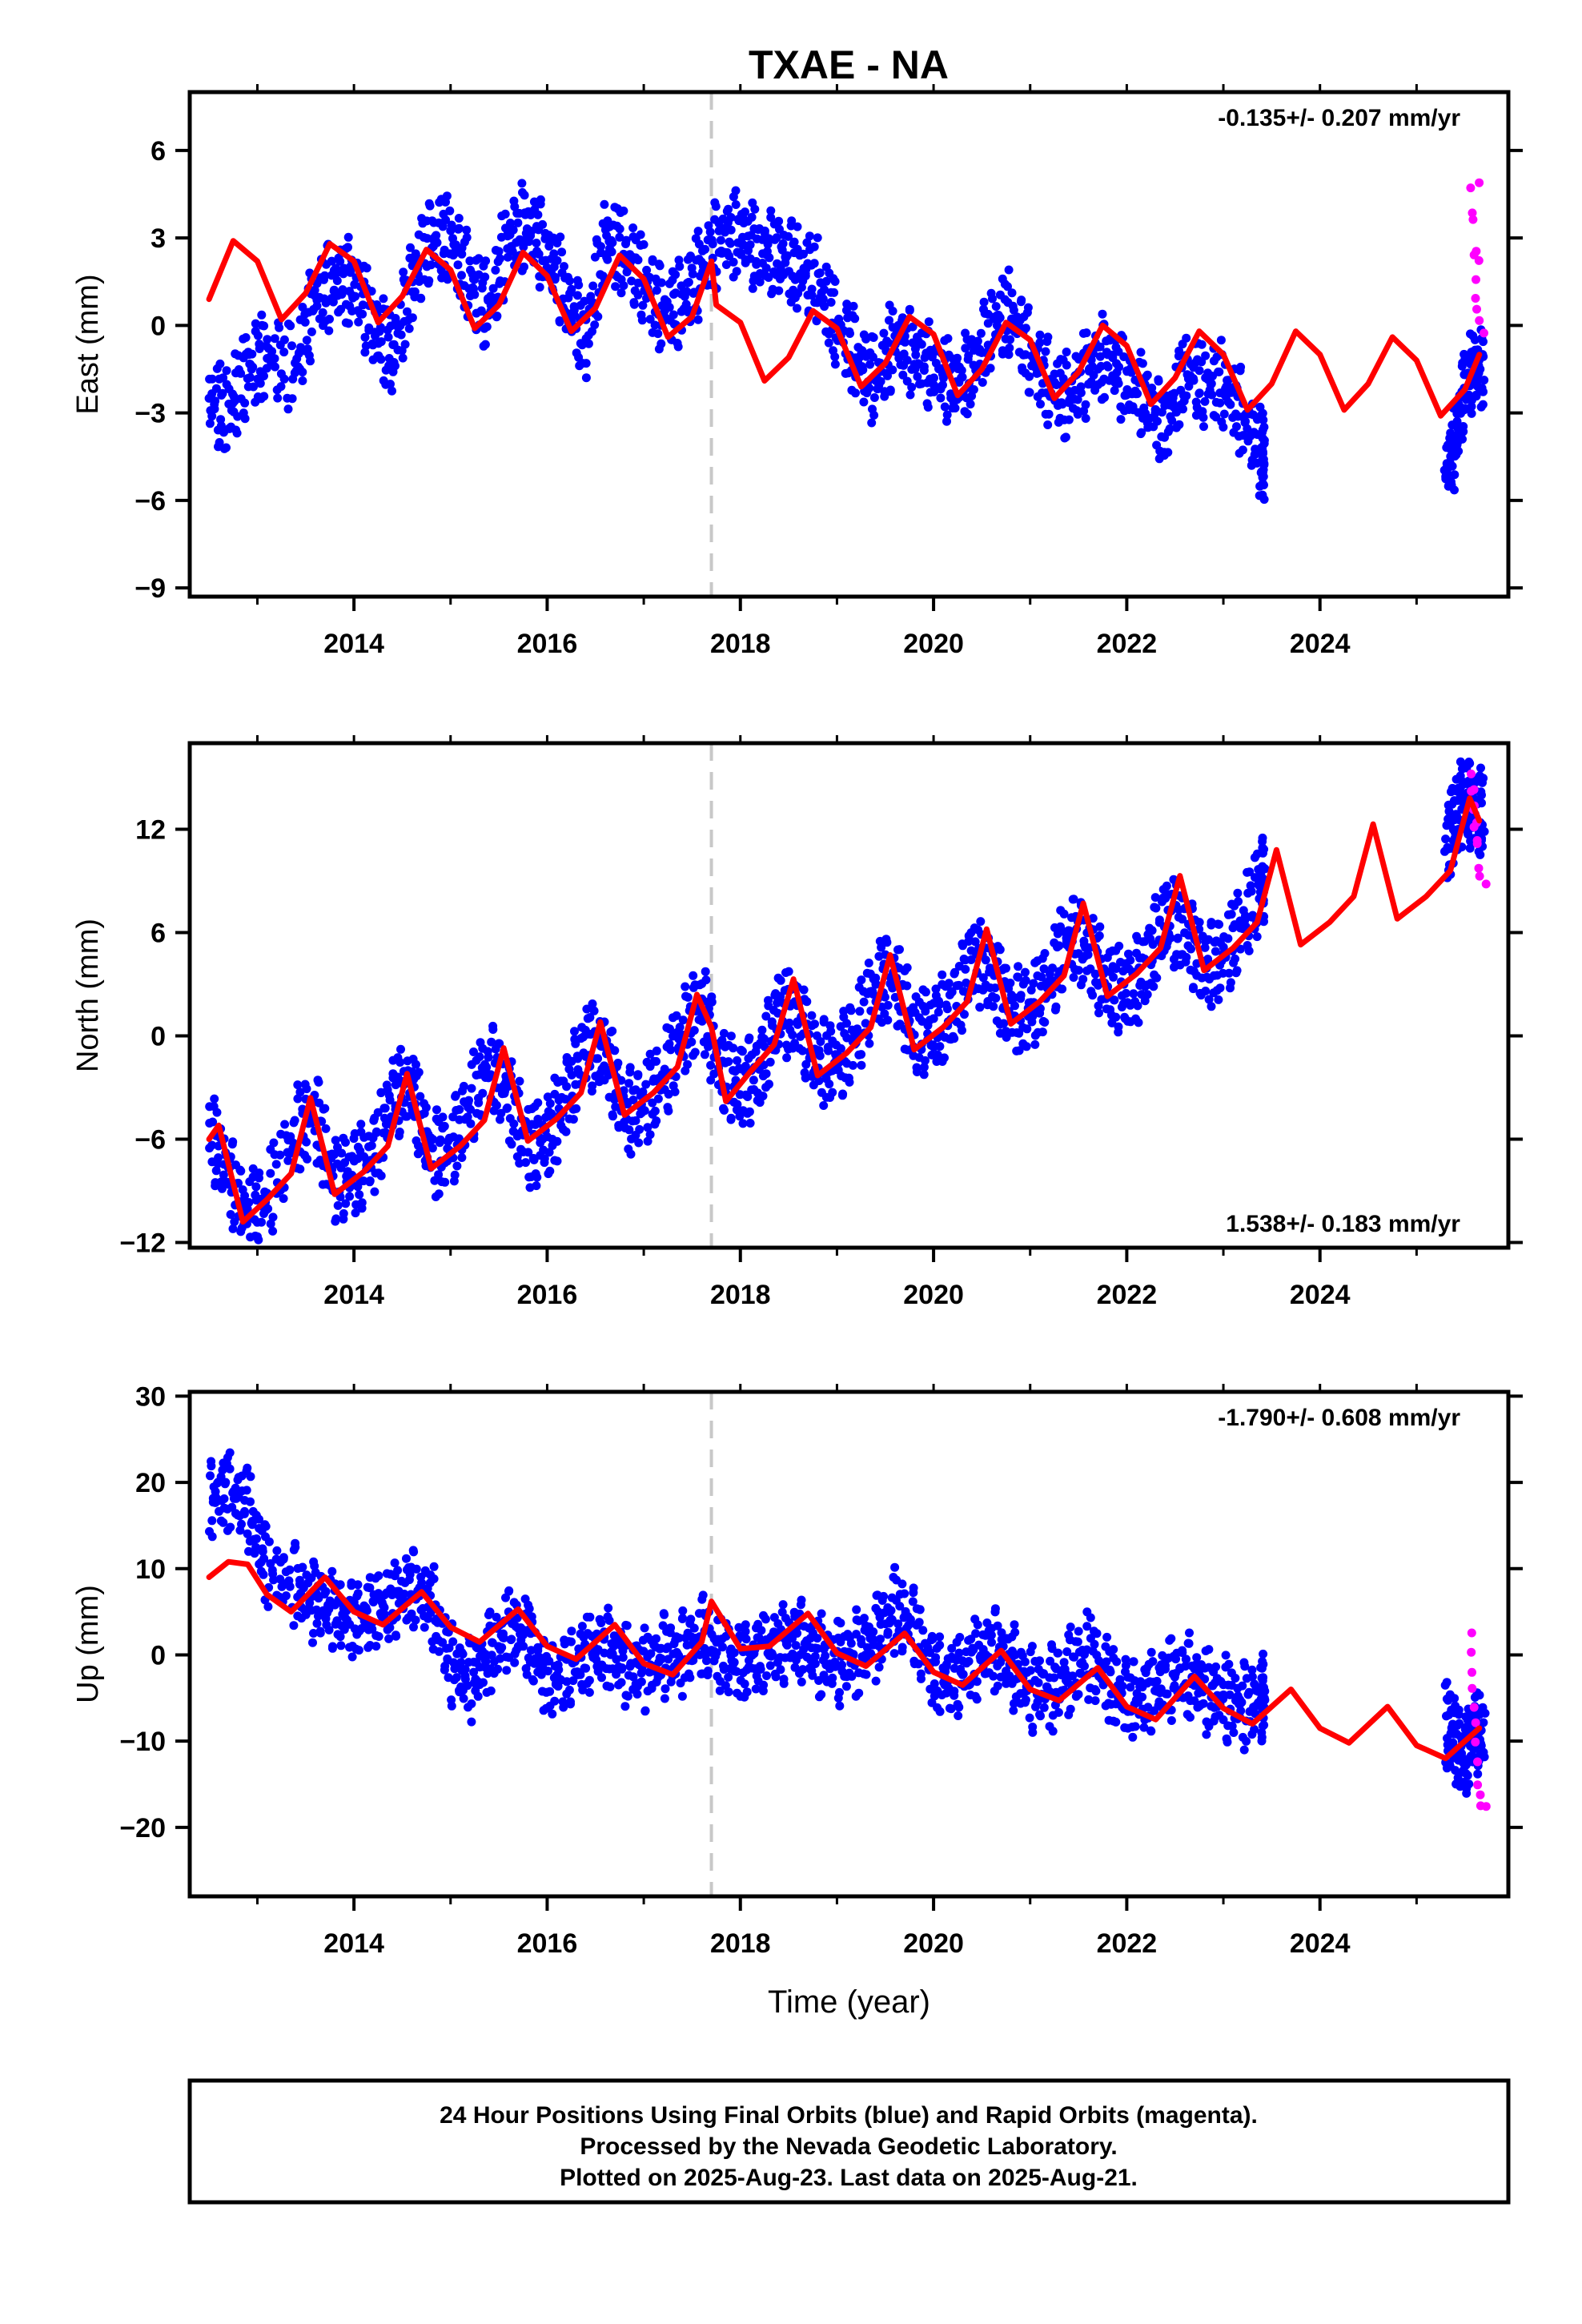 The image size is (1582, 2324). I want to click on y-tick-label: −6, so click(151, 1140).